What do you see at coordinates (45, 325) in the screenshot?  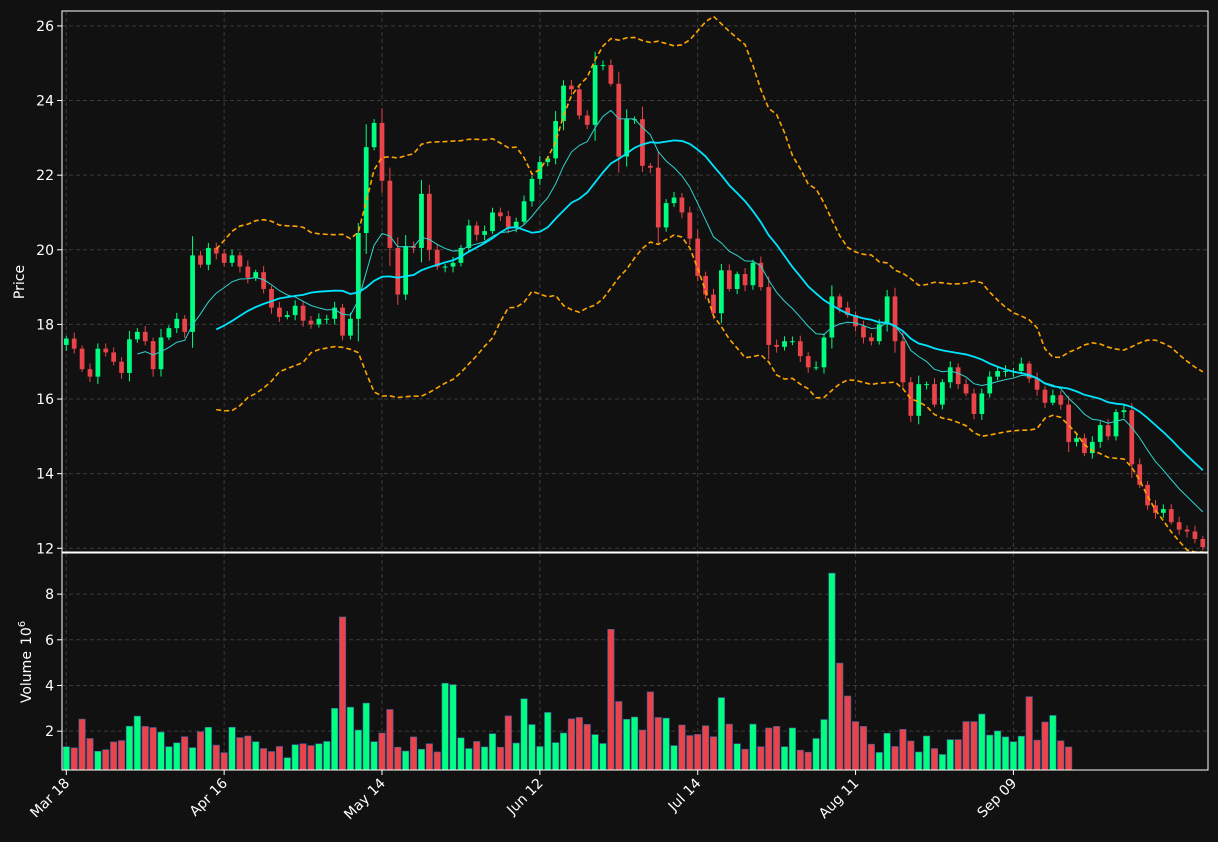 I see `price-tick-label: 18` at bounding box center [45, 325].